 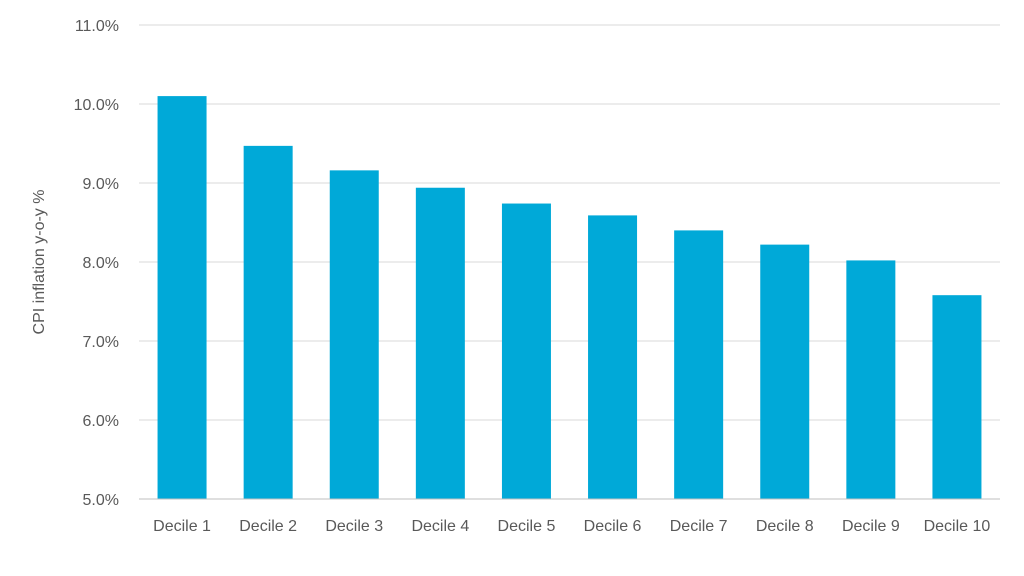 What do you see at coordinates (96, 105) in the screenshot?
I see `y-tick-label: 10.0%` at bounding box center [96, 105].